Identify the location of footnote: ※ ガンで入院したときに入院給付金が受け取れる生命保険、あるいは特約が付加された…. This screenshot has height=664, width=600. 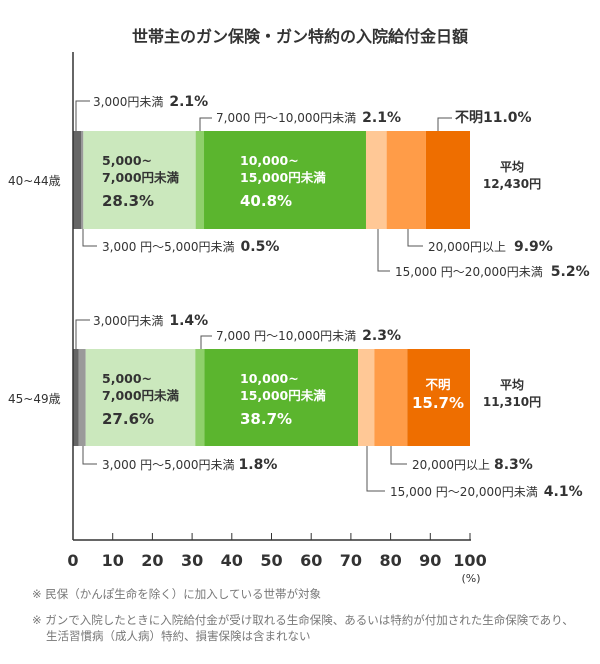
(303, 620).